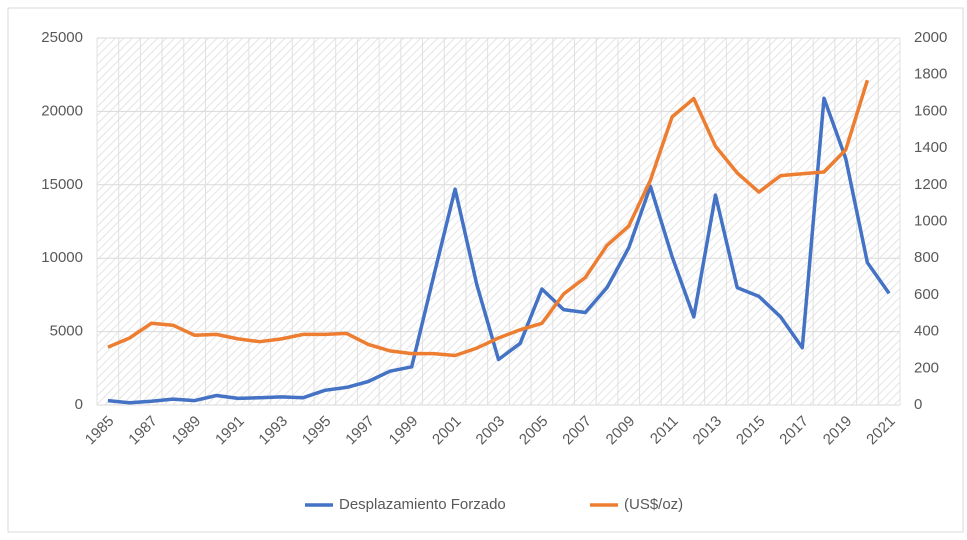 The height and width of the screenshot is (540, 967). I want to click on legend-label: (US$/oz), so click(653, 504).